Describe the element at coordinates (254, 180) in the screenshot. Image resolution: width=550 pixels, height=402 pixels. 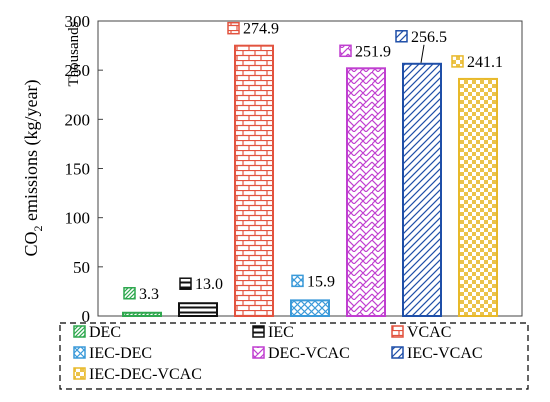
I see `bar-vcac` at that location.